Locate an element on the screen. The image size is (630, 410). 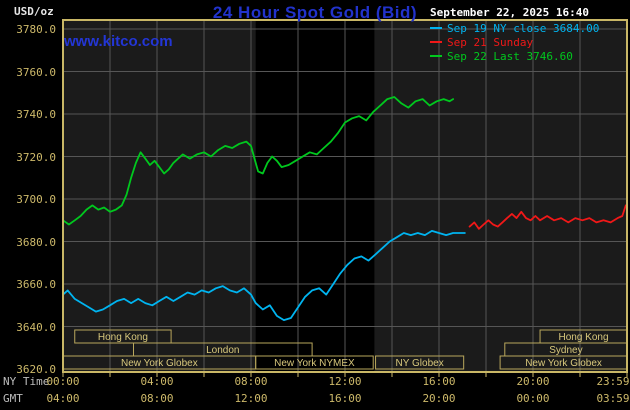
legend-item-sep22: Sep 22 Last 3746.60 is located at coordinates (529, 57).